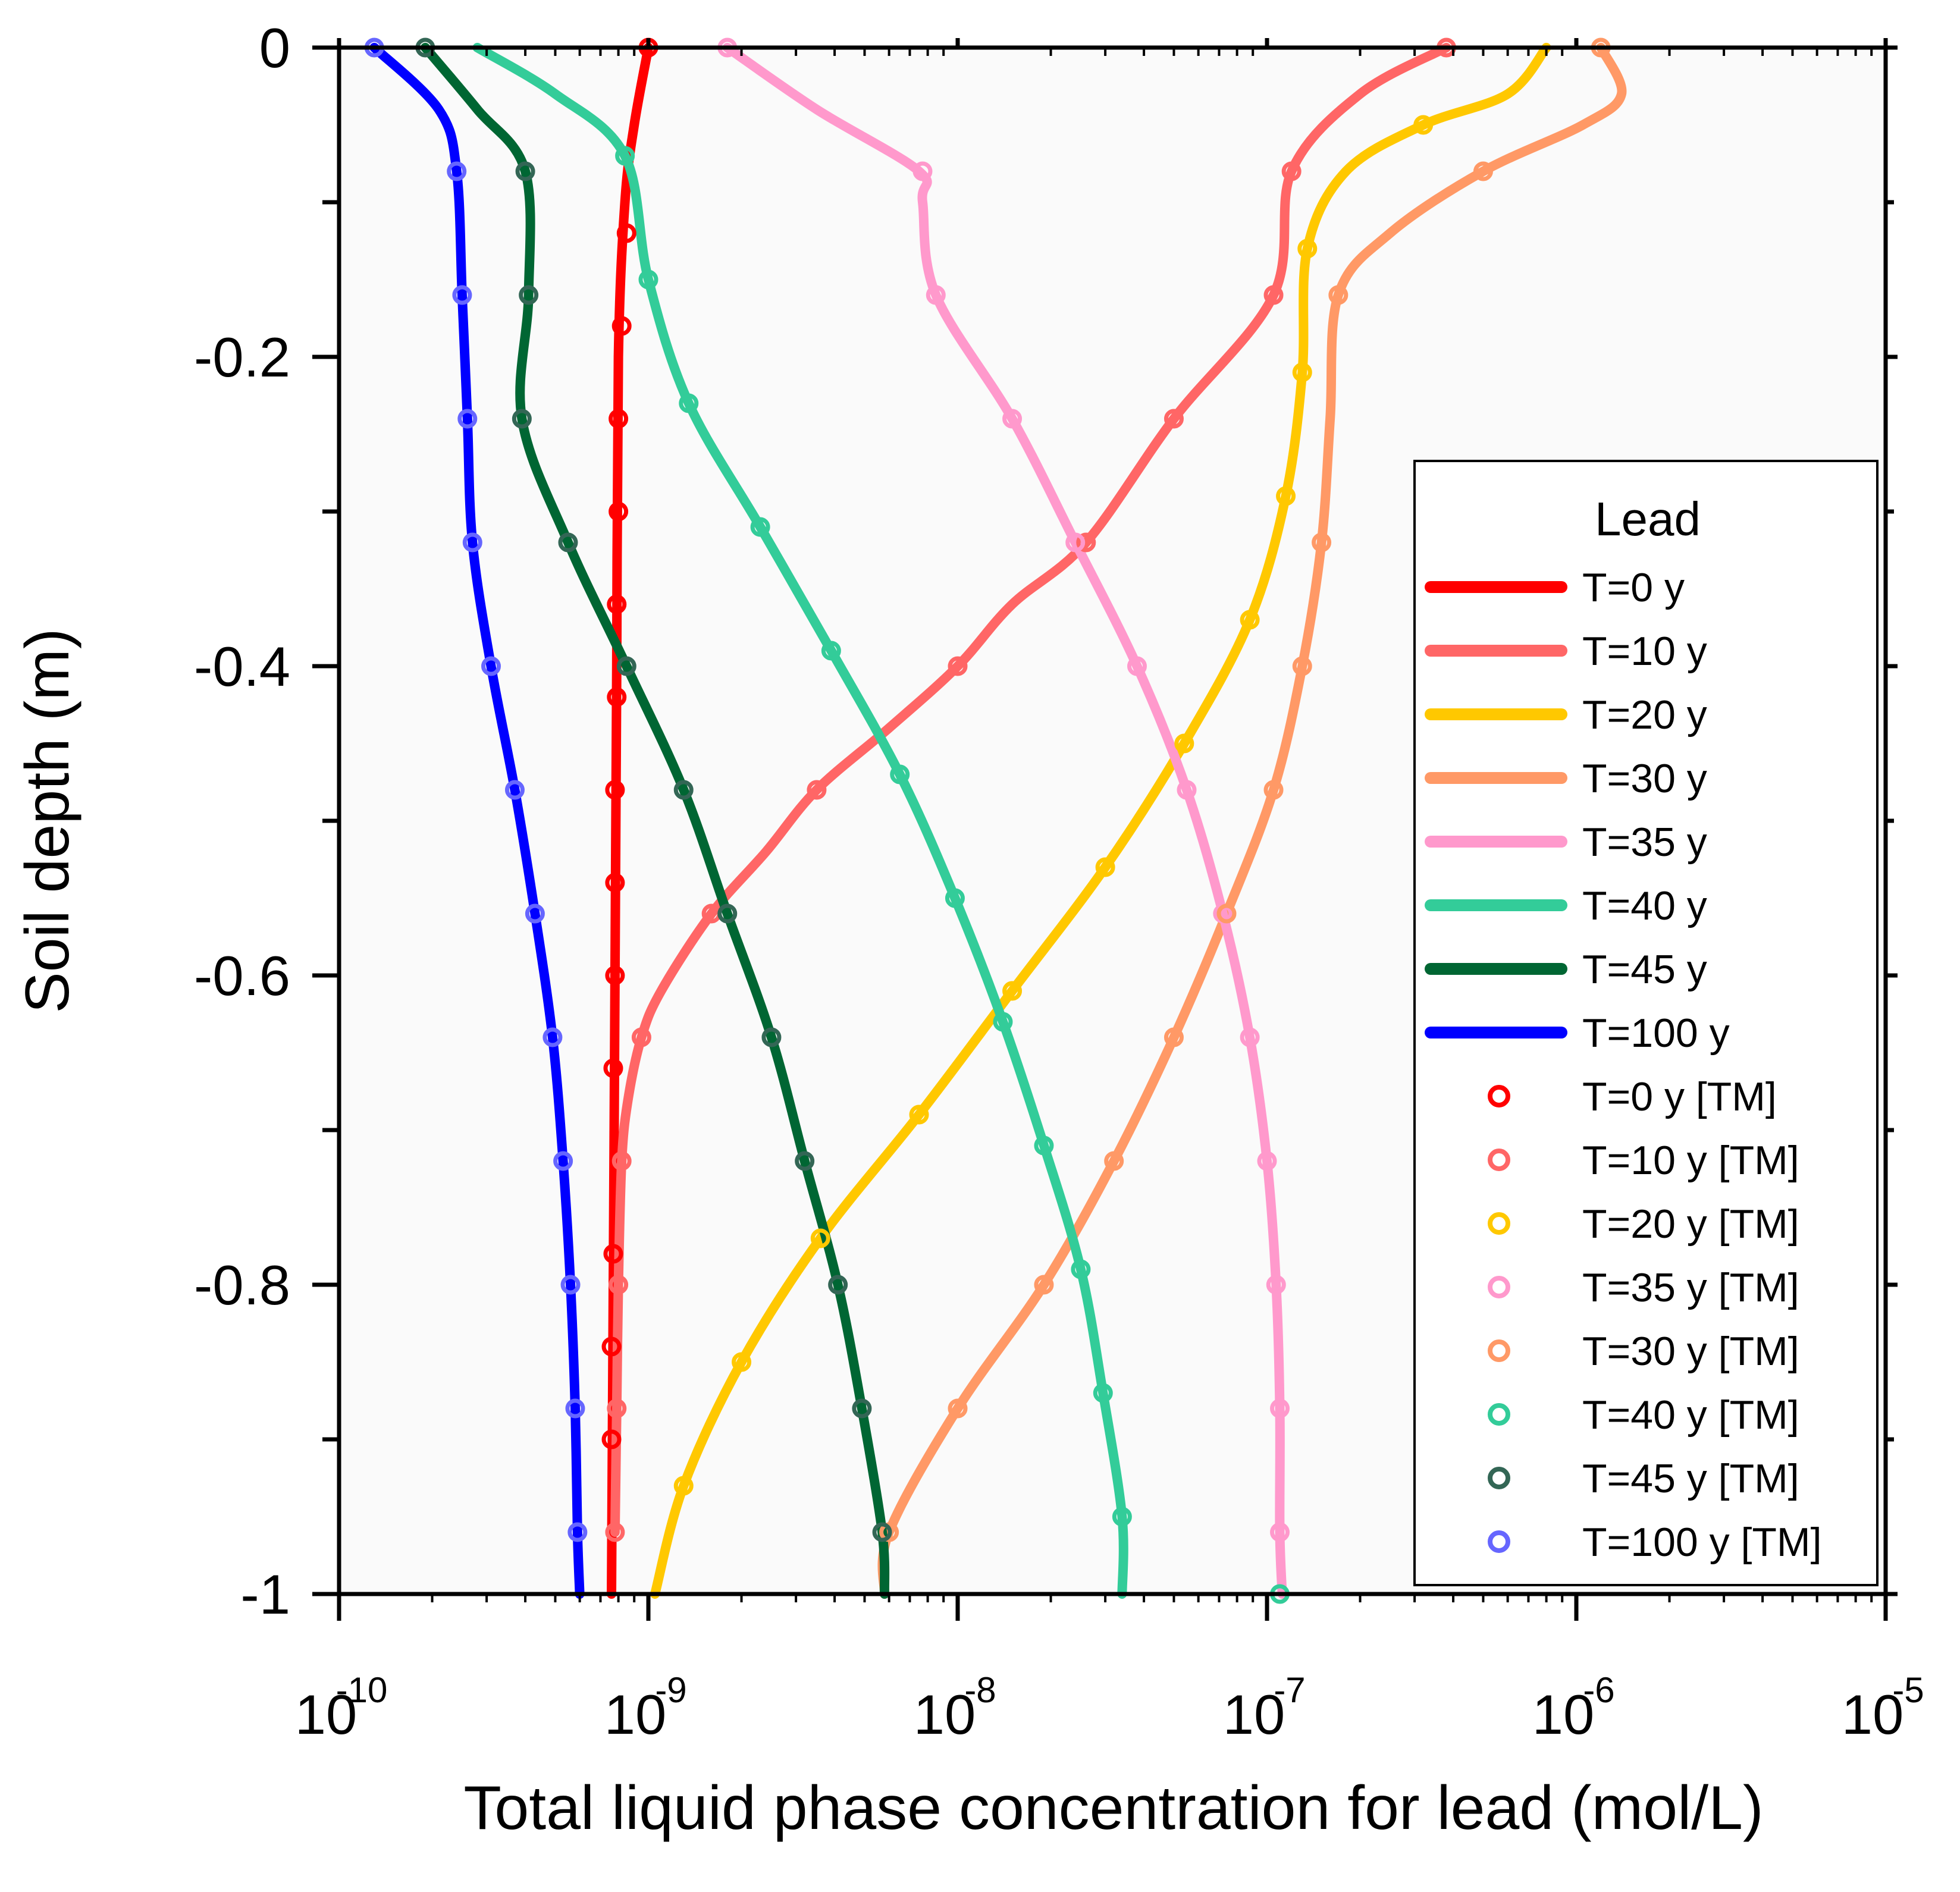  Describe the element at coordinates (1644, 651) in the screenshot. I see `legend-label: T=10 y` at that location.